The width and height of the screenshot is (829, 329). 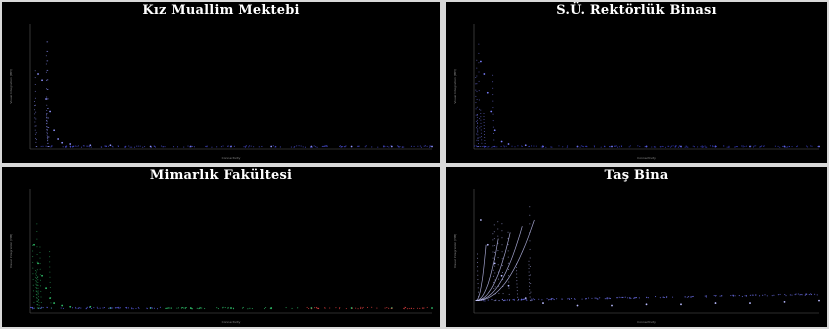 What do you see at coordinates (636, 175) in the screenshot?
I see `chart-title: Taş Bina` at bounding box center [636, 175].